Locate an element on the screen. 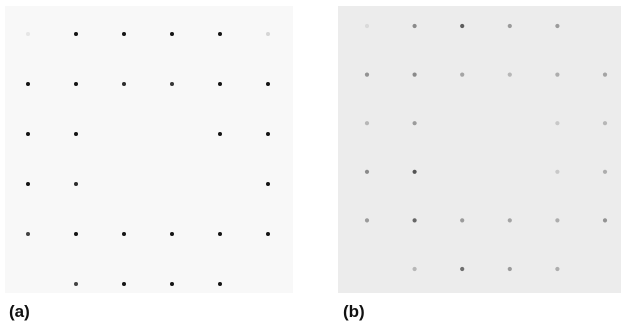 This screenshot has width=621, height=331. panel-a-label: (a) is located at coordinates (19, 311).